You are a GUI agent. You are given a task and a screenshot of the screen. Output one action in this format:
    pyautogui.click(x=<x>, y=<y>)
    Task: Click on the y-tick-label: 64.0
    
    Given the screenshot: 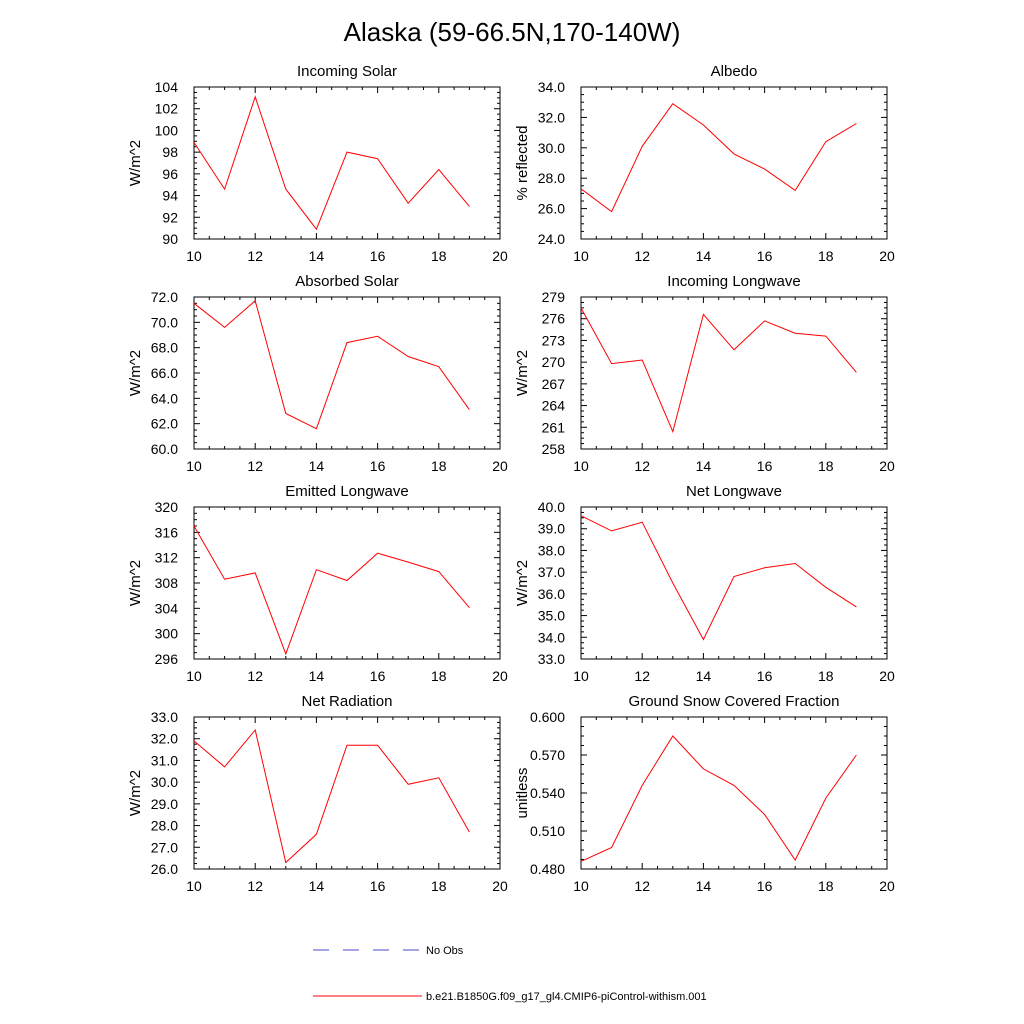 What is the action you would take?
    pyautogui.click(x=164, y=398)
    